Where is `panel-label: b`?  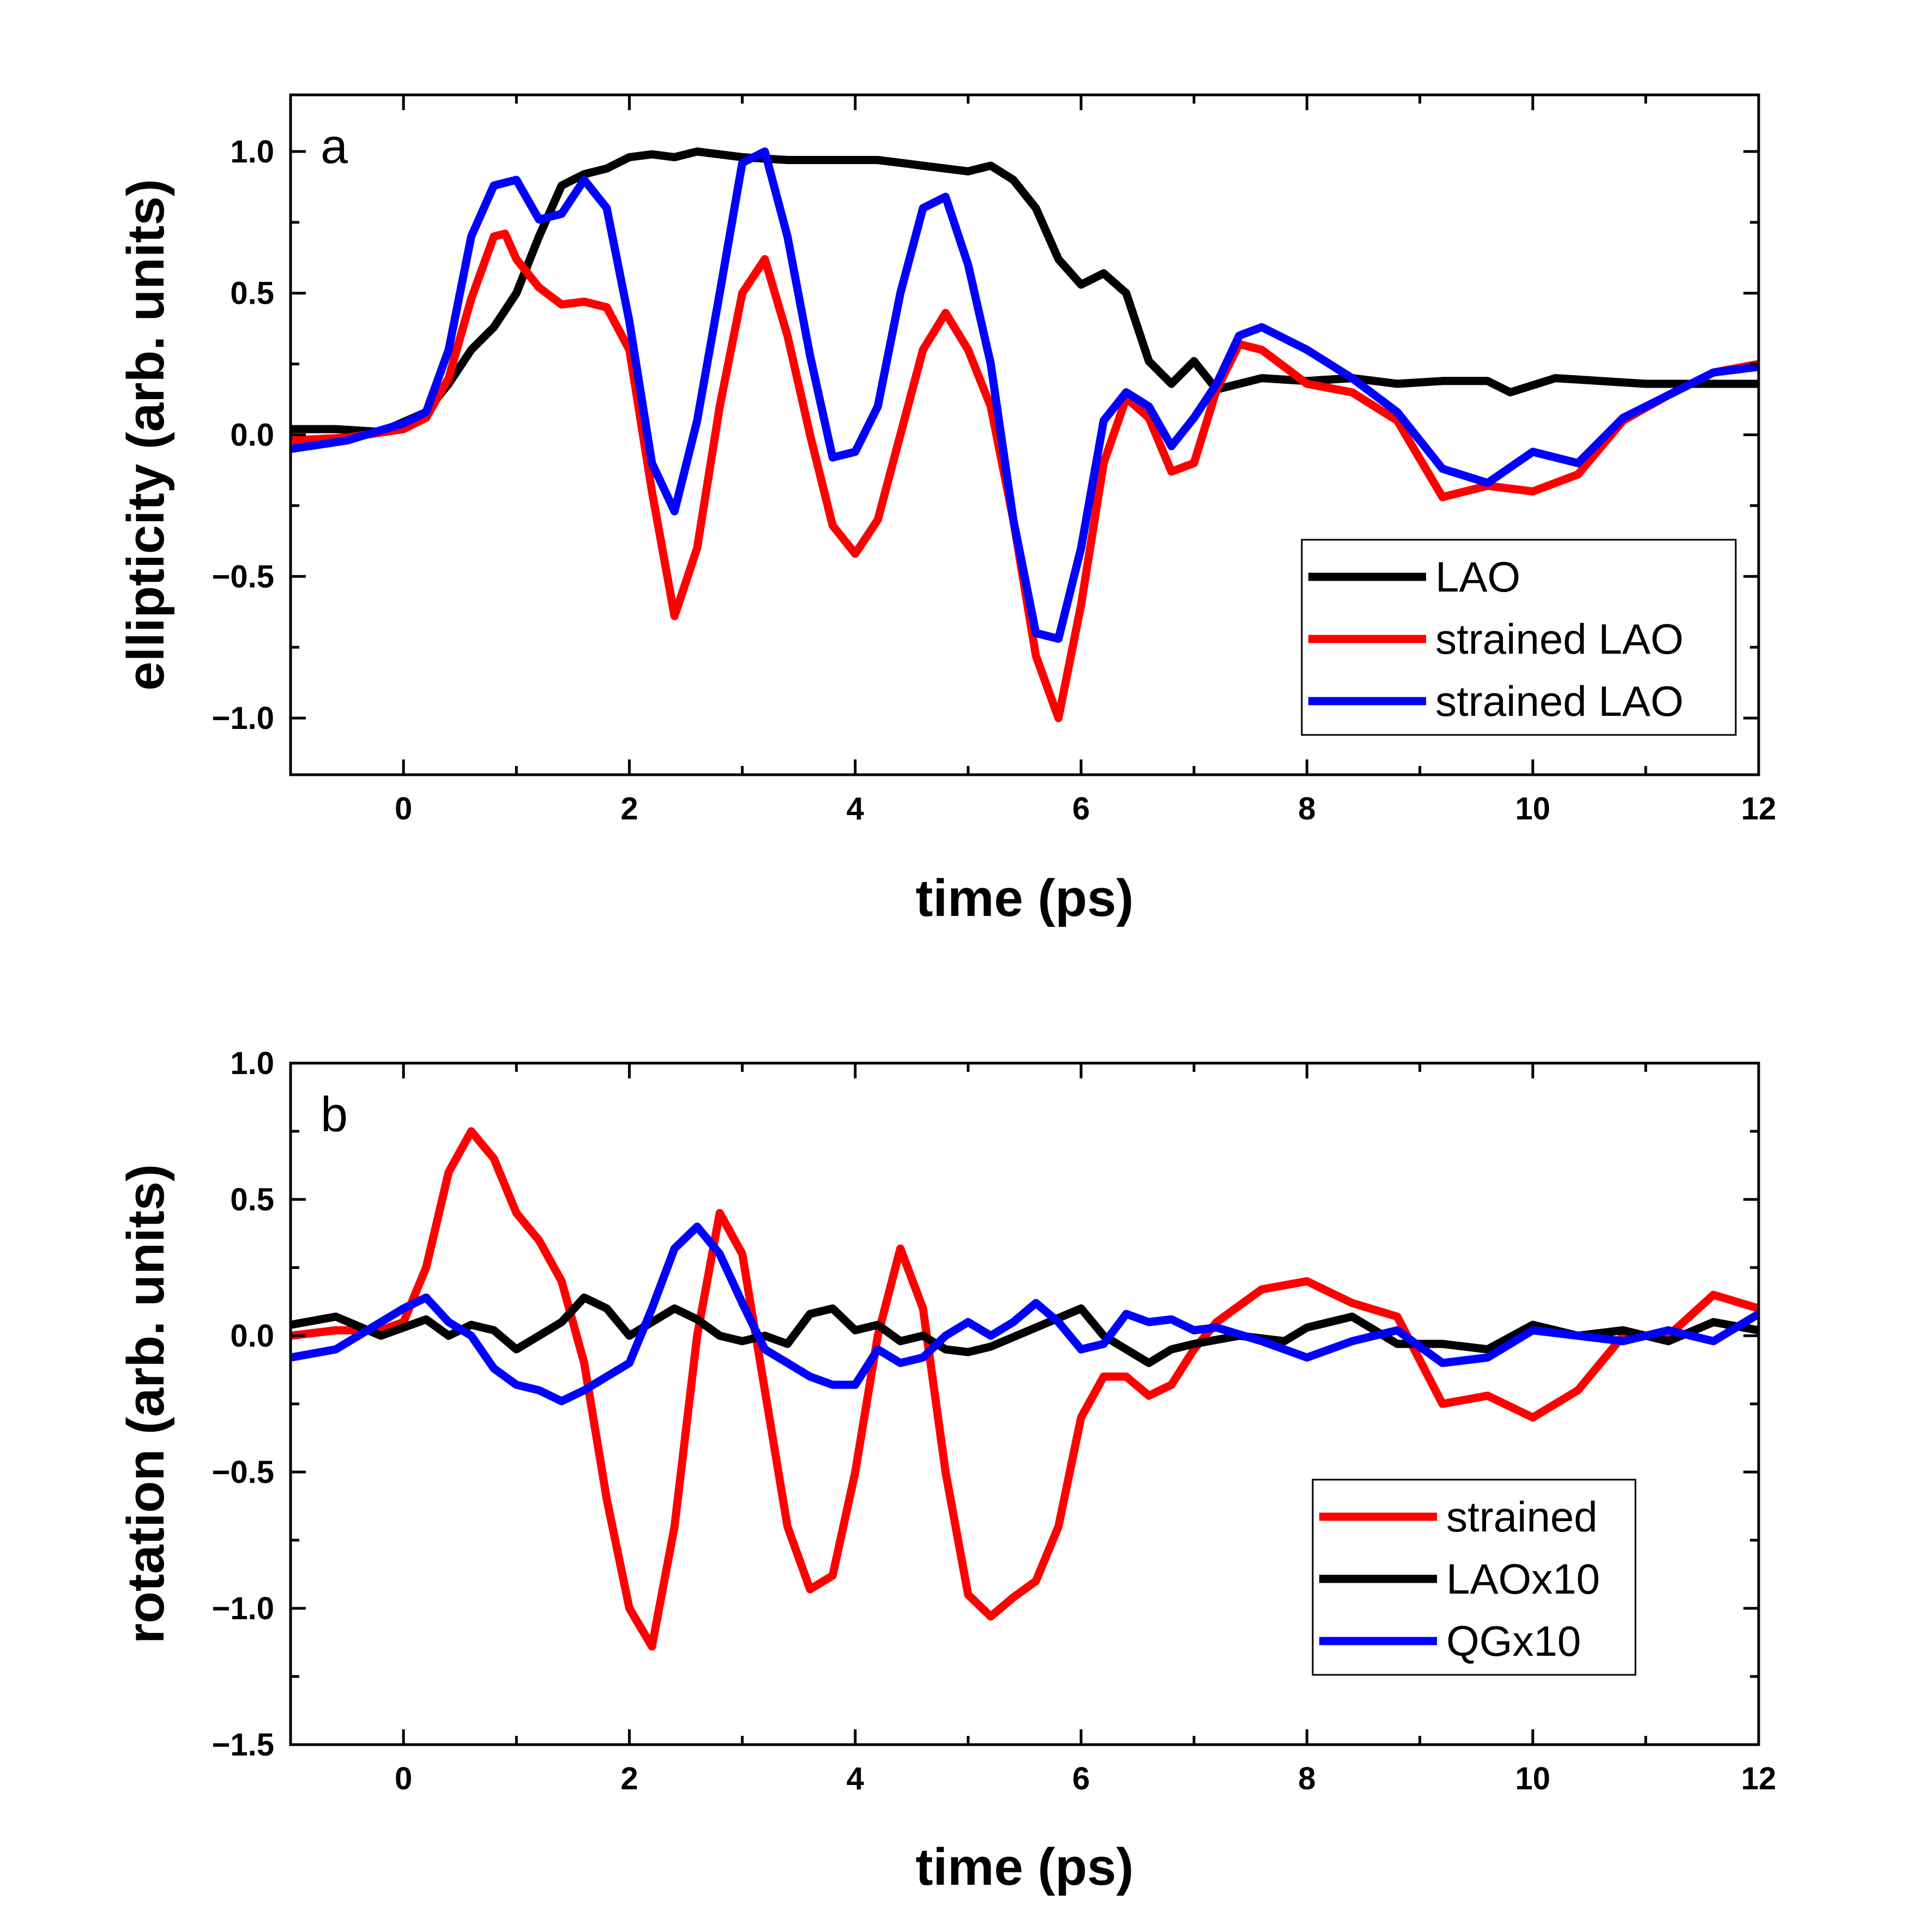
panel-label: b is located at coordinates (334, 1115).